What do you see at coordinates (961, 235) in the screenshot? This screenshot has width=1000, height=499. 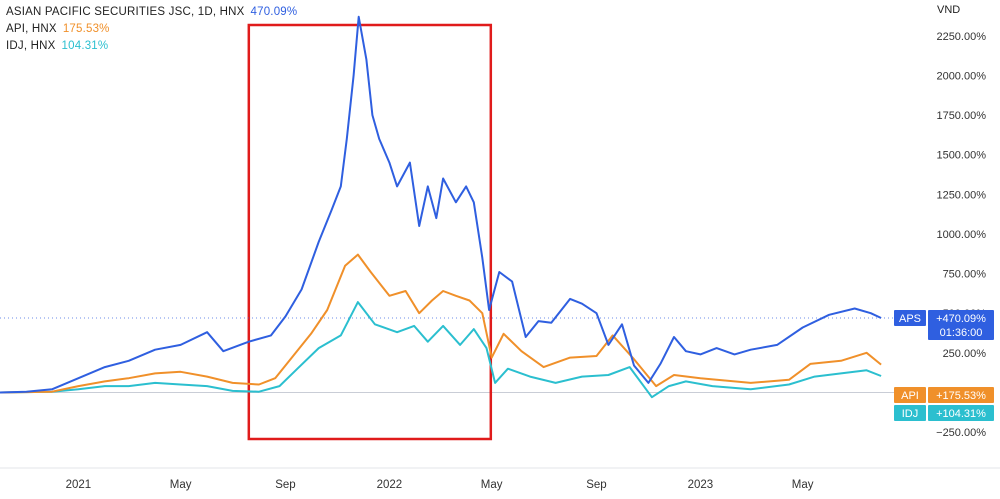 I see `y-tick-label: 1000.00%` at bounding box center [961, 235].